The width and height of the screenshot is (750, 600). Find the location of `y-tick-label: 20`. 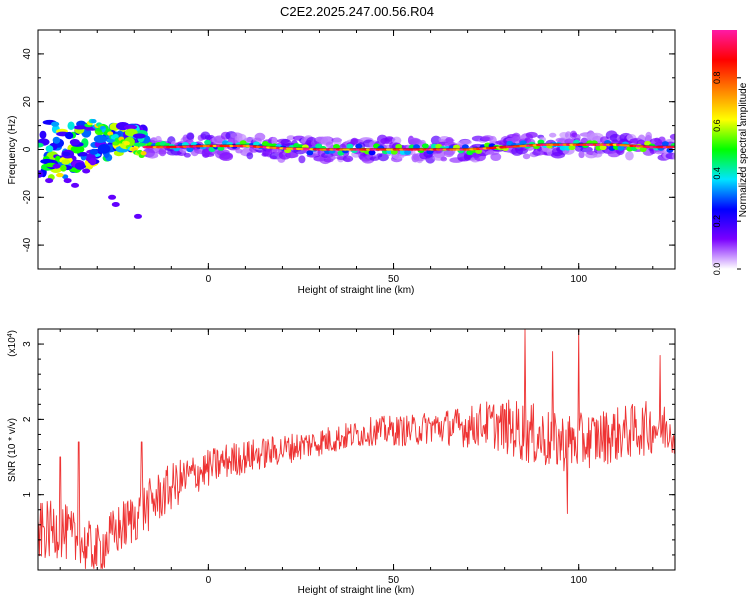

y-tick-label: 20 is located at coordinates (27, 102).